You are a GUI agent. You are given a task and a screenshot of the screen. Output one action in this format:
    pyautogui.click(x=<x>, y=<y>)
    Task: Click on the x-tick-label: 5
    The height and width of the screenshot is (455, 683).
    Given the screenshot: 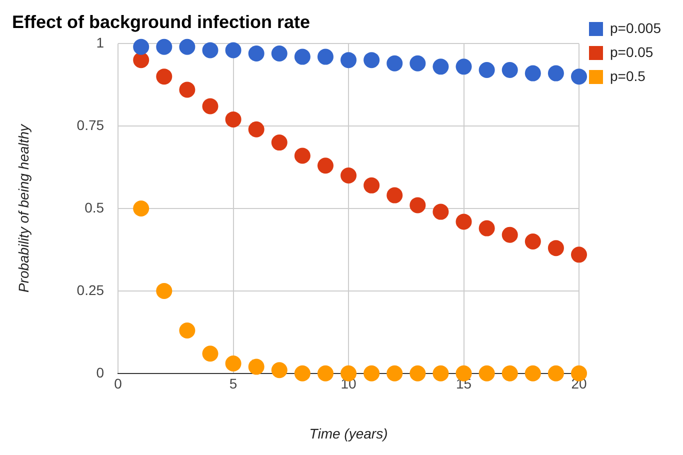 What is the action you would take?
    pyautogui.click(x=233, y=384)
    